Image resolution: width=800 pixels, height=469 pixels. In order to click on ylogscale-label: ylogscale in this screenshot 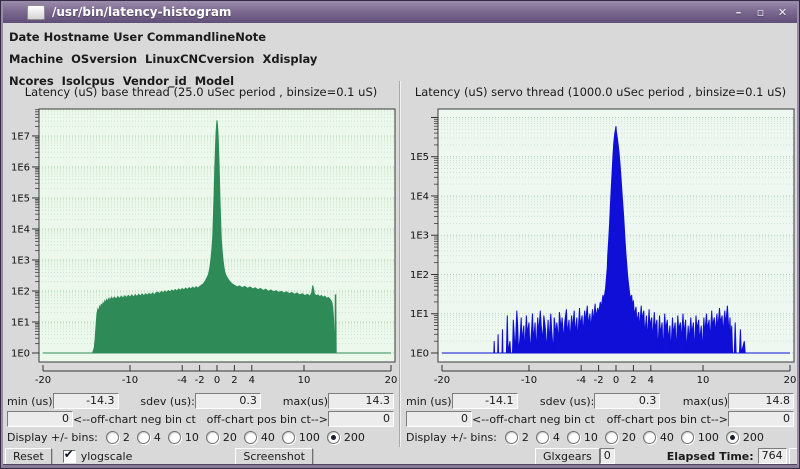, I will do `click(106, 456)`.